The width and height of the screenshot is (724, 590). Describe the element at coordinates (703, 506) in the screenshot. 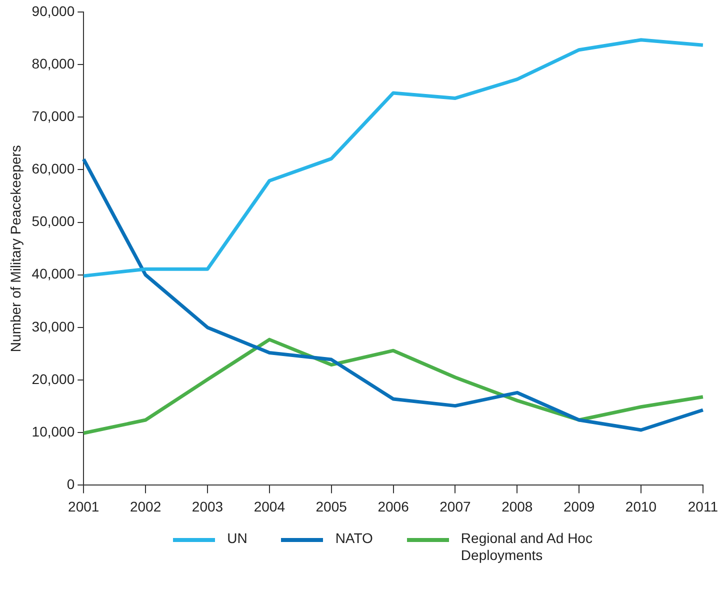

I see `x-tick-label: 2011` at that location.